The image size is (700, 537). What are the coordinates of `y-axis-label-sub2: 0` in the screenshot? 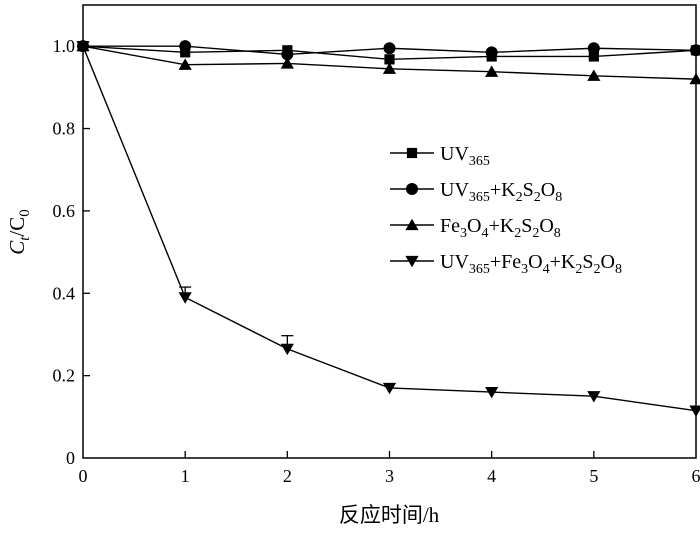 It's located at (25, 213).